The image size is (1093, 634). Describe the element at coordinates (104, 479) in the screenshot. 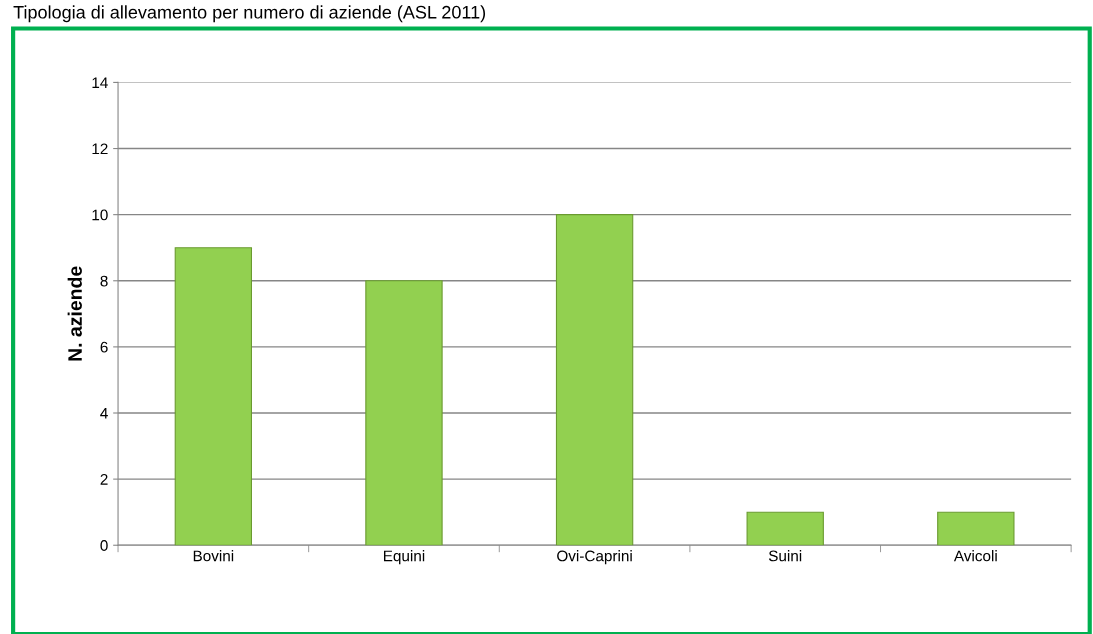

I see `y-tick-label: 2` at that location.